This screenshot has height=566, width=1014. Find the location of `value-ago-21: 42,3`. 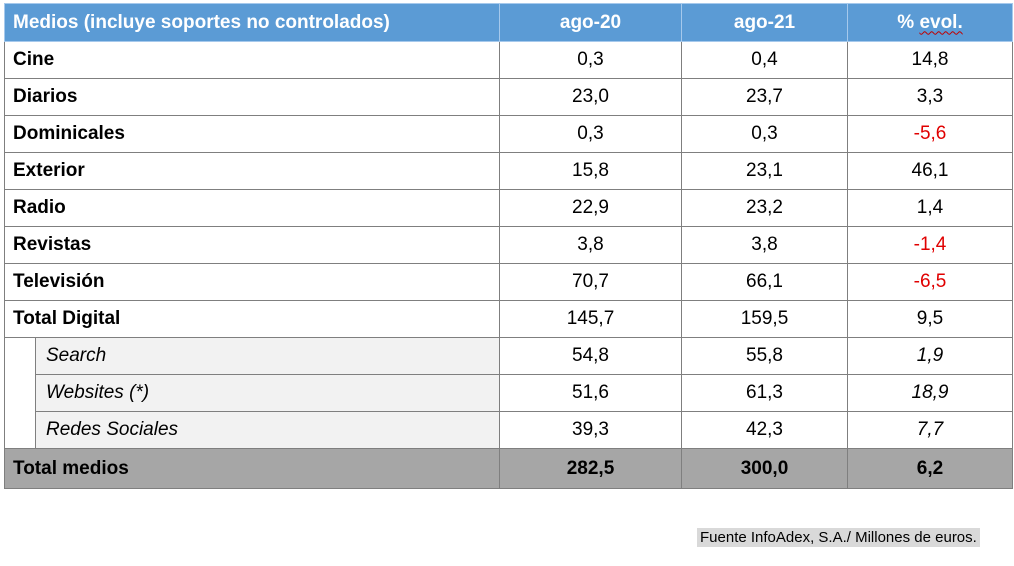

value-ago-21: 42,3 is located at coordinates (764, 430).